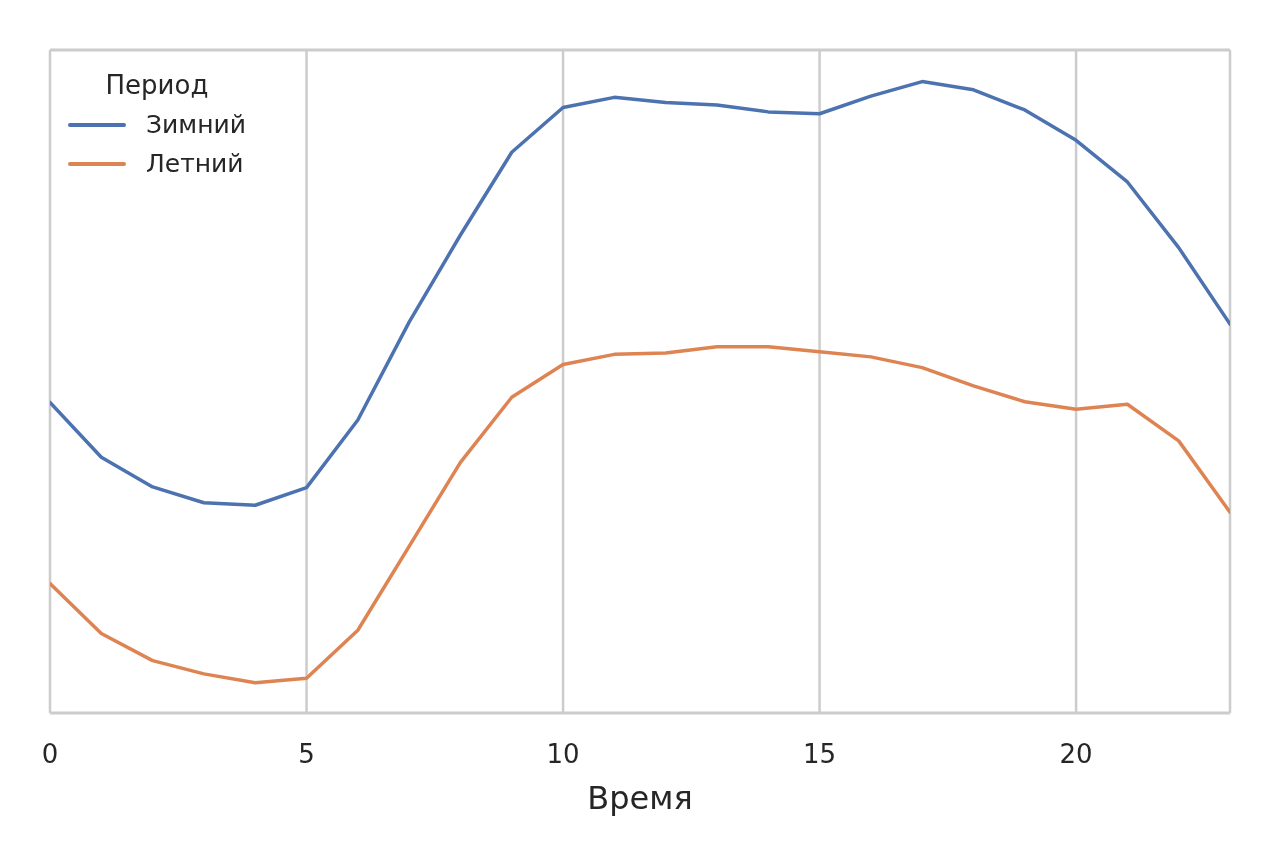  Describe the element at coordinates (157, 85) in the screenshot. I see `legend-title: Период` at that location.